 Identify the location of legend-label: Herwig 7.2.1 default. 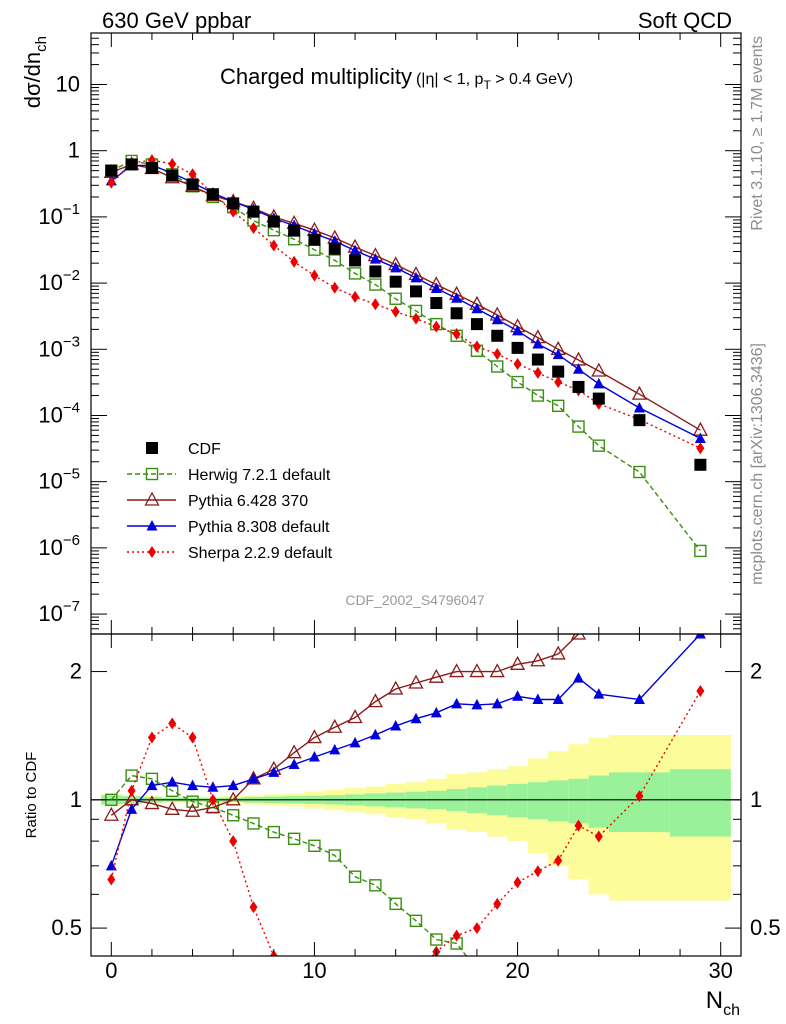
(259, 475).